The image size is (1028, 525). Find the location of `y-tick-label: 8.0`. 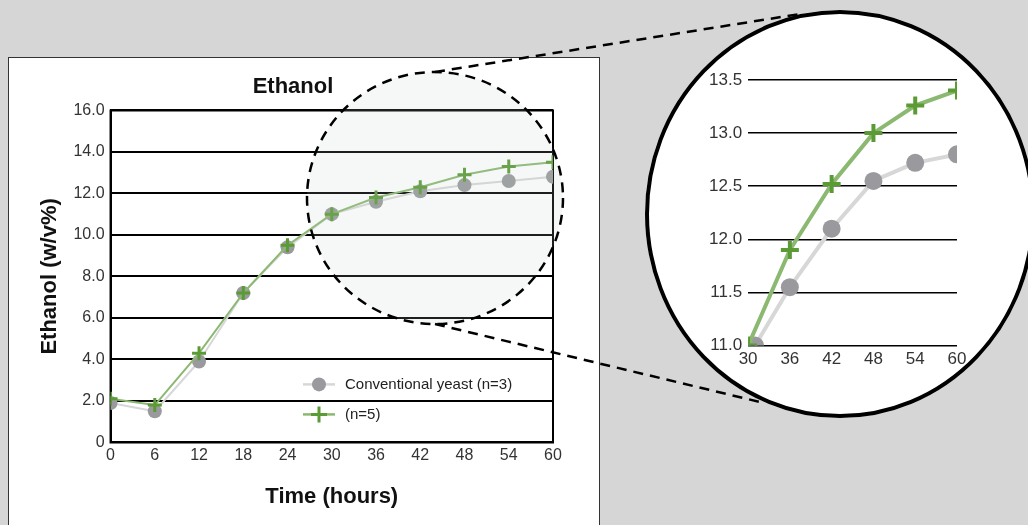

y-tick-label: 8.0 is located at coordinates (93, 275).